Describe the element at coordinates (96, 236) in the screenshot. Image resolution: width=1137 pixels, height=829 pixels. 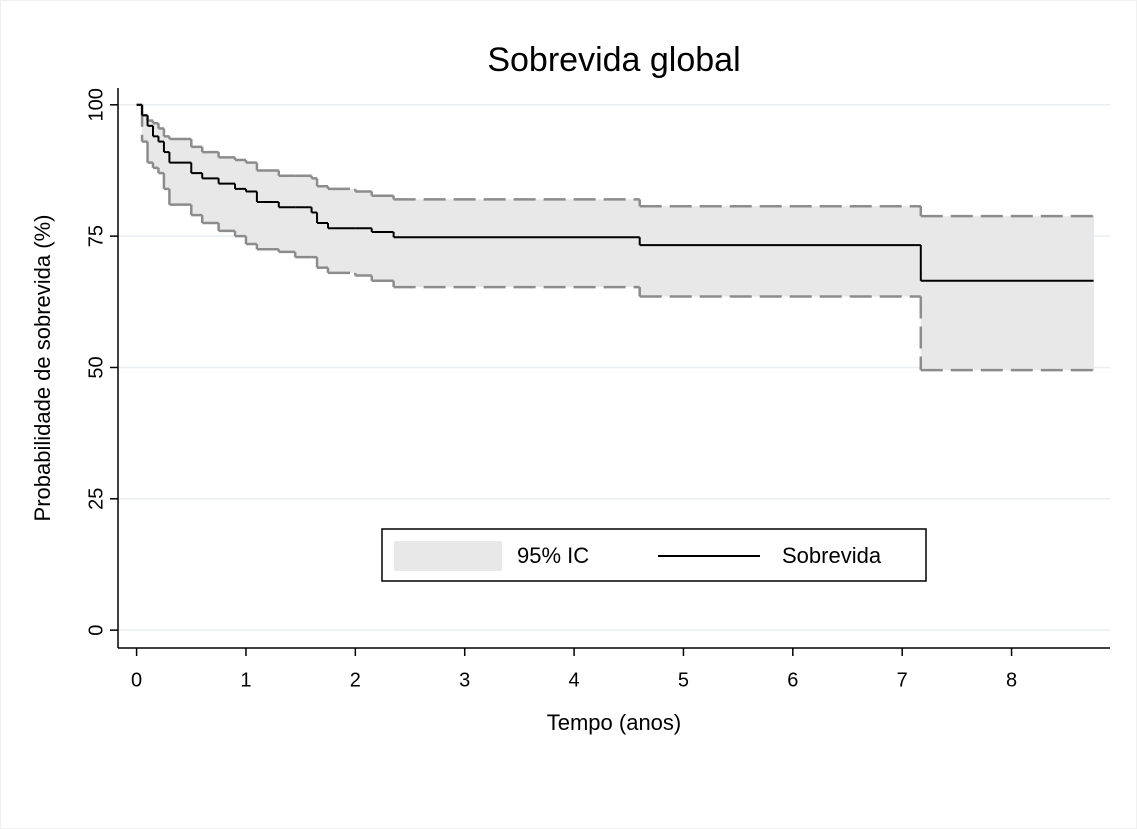
I see `y-tick-label: 75` at that location.